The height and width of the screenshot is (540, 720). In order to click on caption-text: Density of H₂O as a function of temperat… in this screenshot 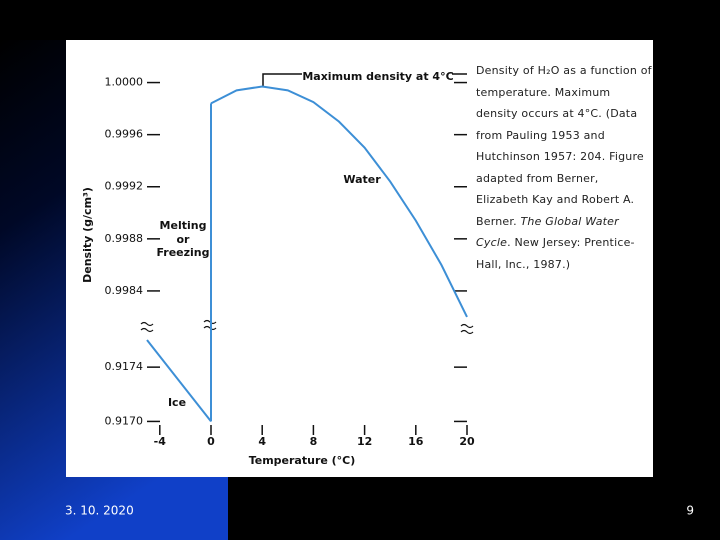, I will do `click(564, 146)`.